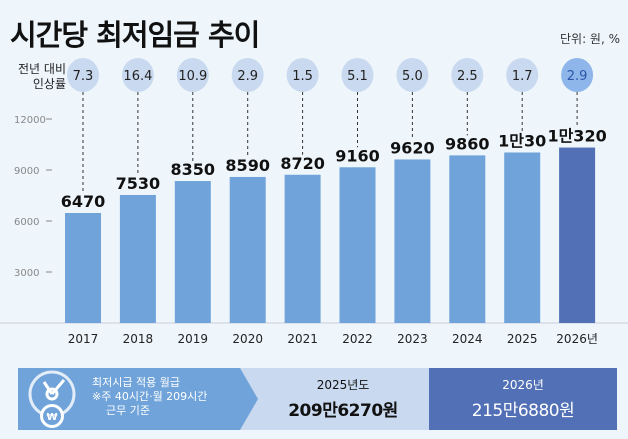 This screenshot has height=439, width=628. Describe the element at coordinates (302, 339) in the screenshot. I see `x-tick-label: 2021` at that location.